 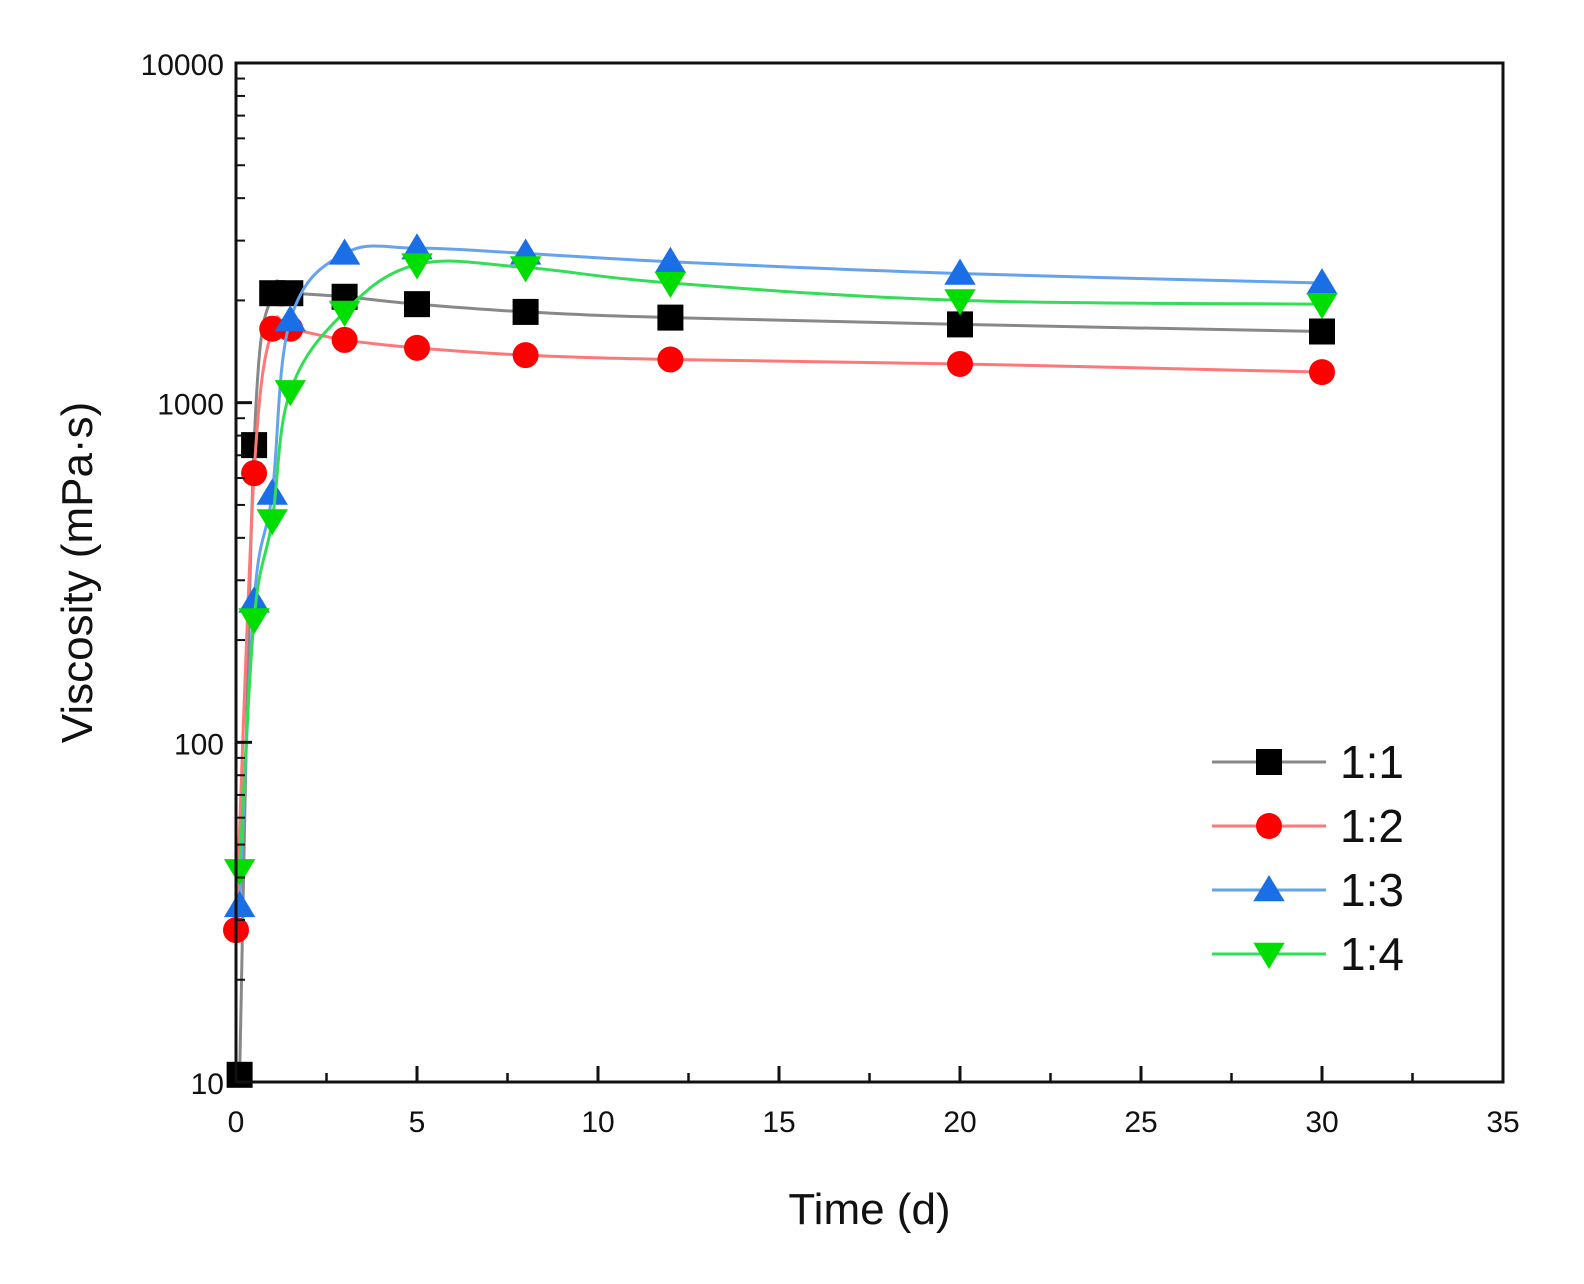 I want to click on y-tick-label: 10, so click(x=207, y=1084).